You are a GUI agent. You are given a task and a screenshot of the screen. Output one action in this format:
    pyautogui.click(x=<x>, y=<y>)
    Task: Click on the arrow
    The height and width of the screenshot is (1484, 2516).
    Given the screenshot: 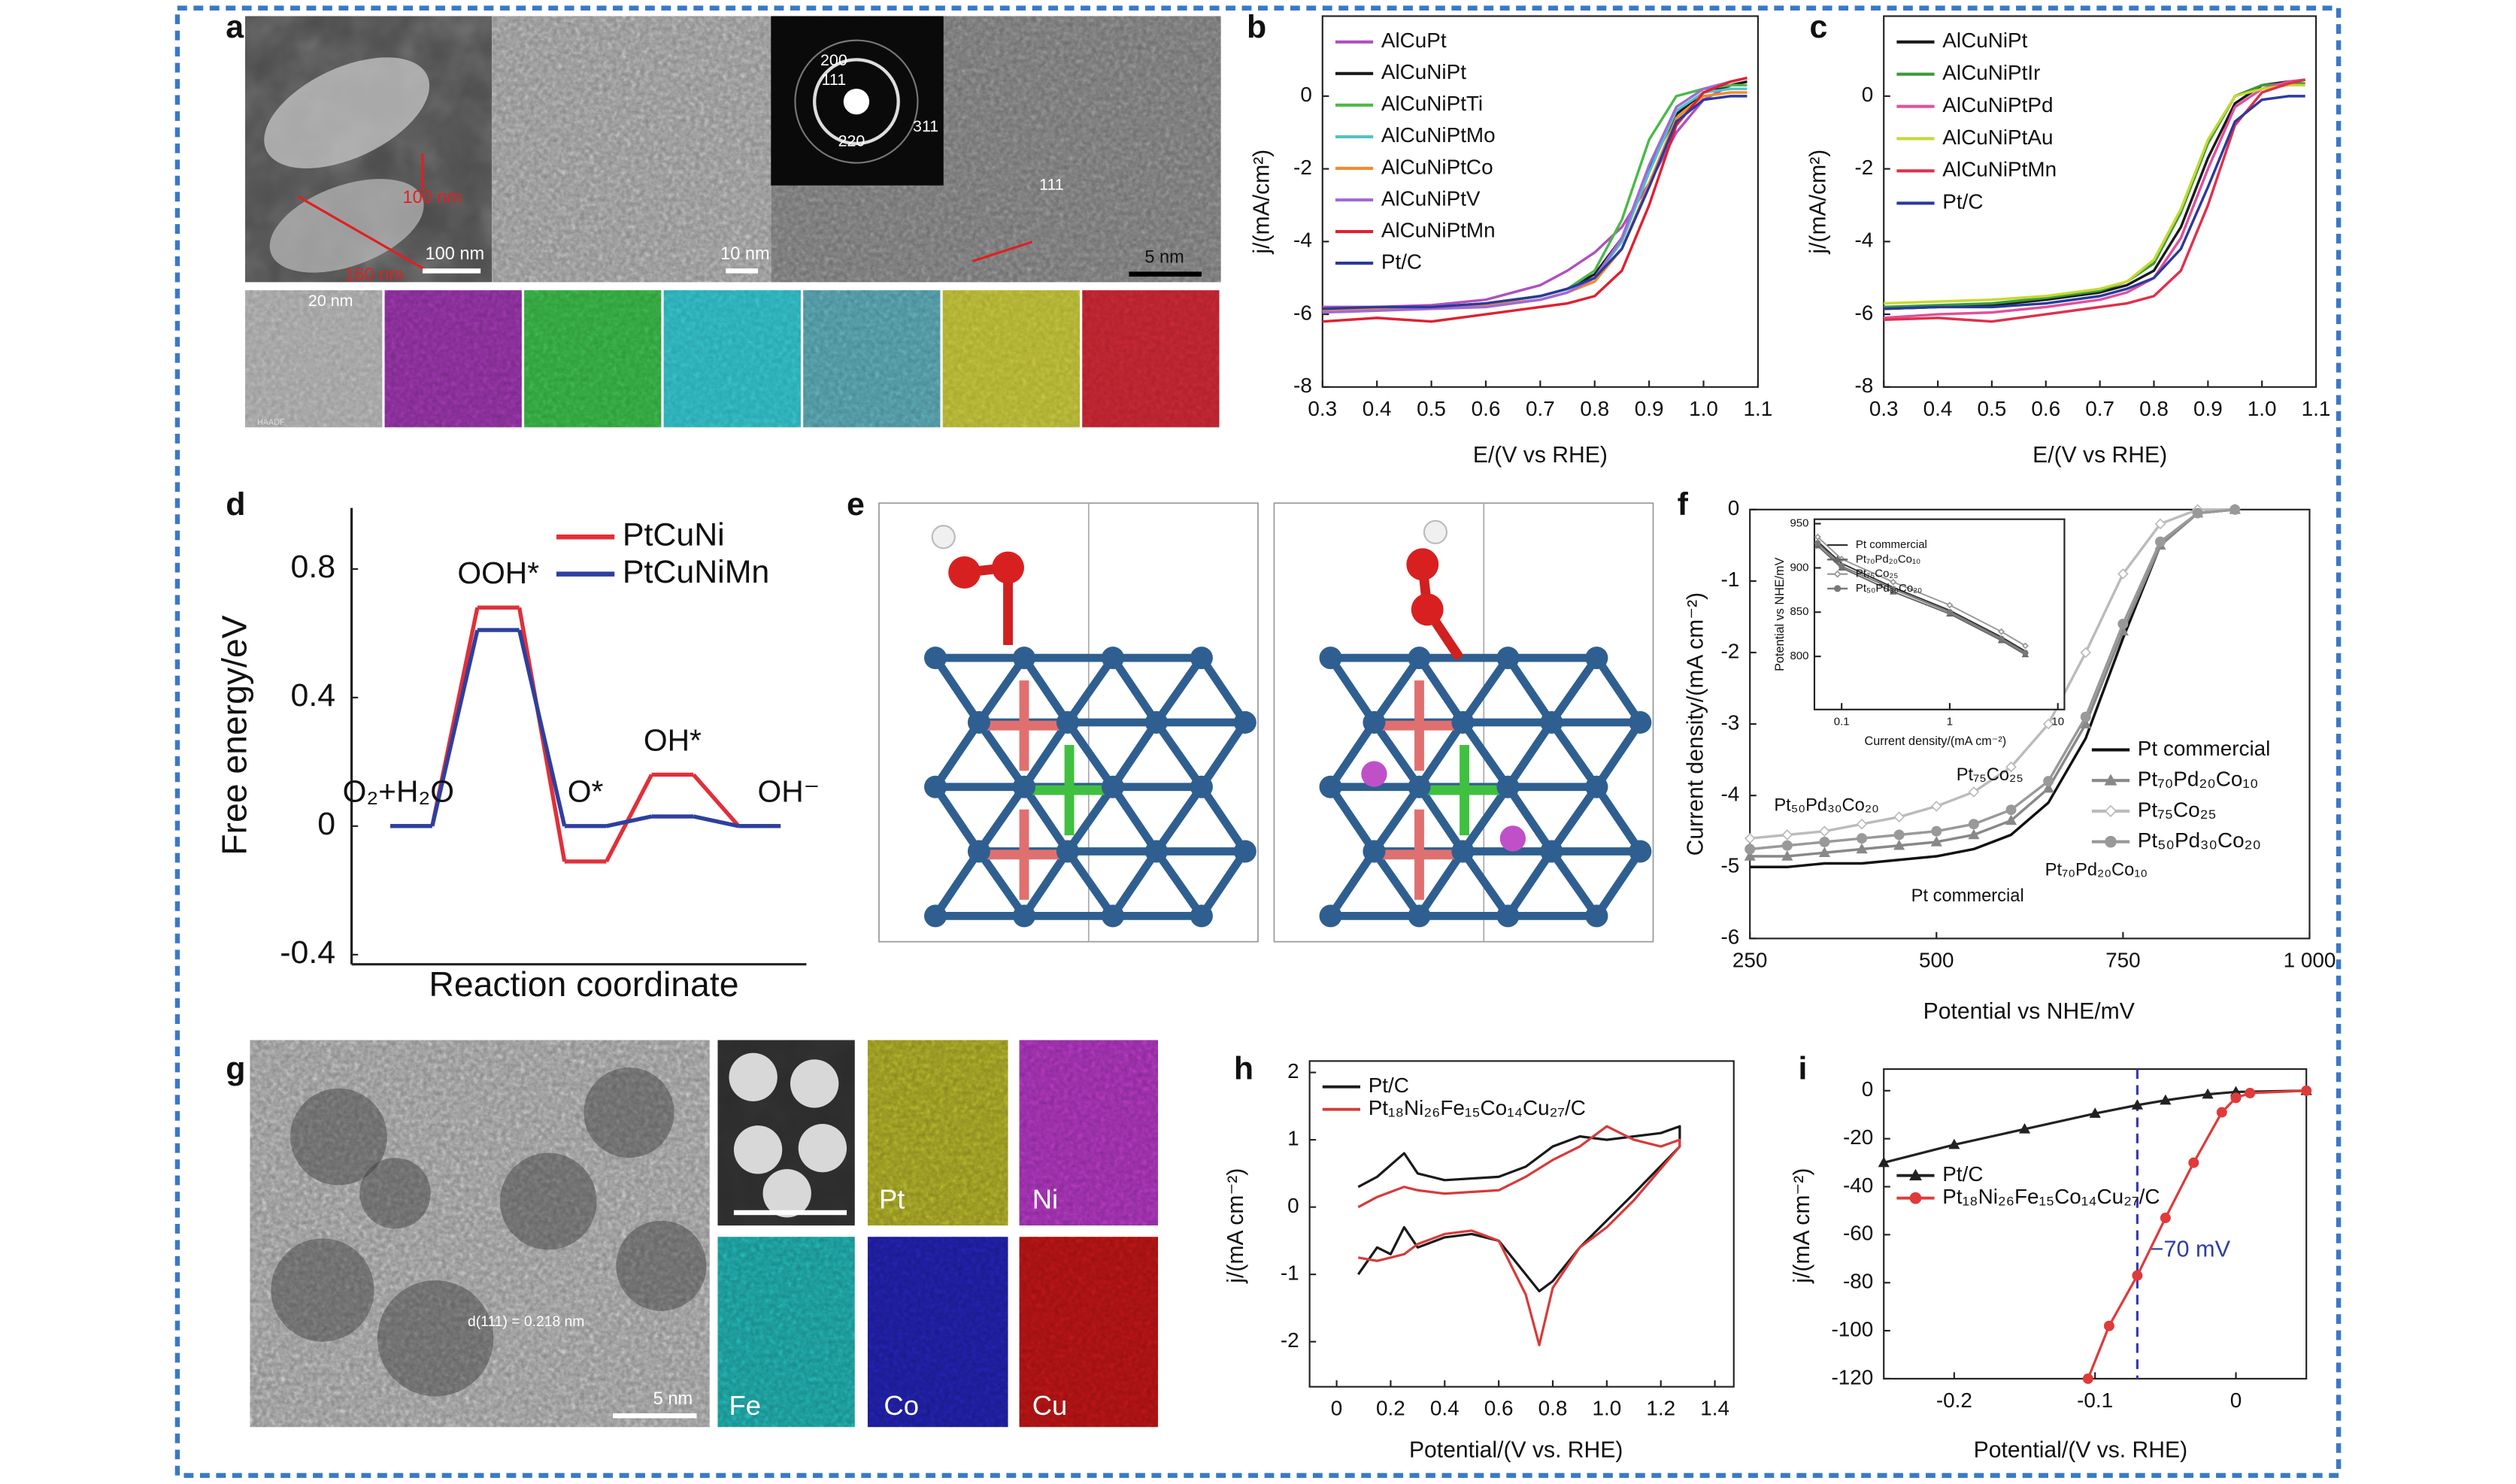 What is the action you would take?
    pyautogui.click(x=363, y=233)
    